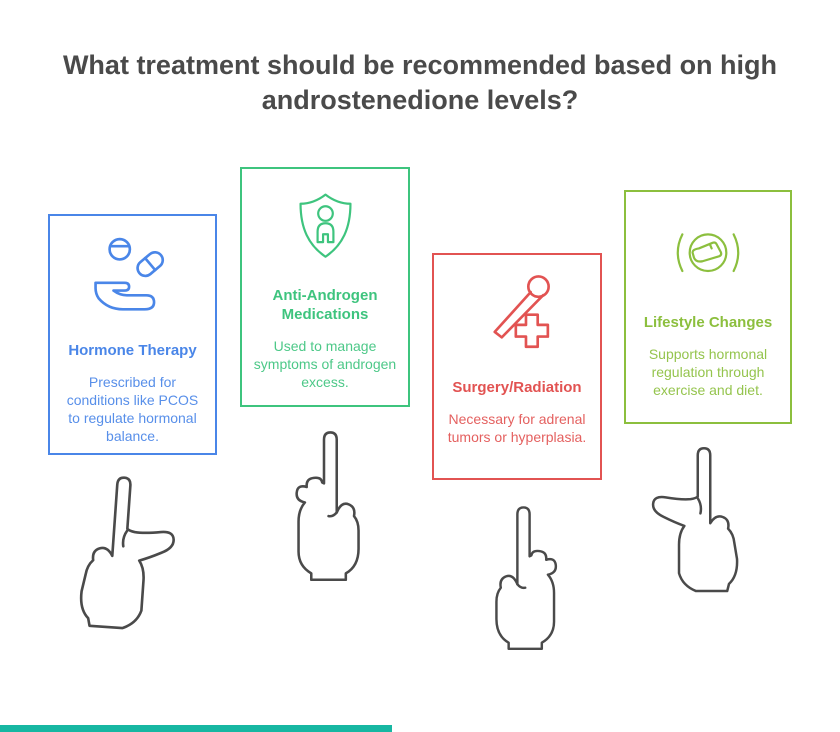 The height and width of the screenshot is (732, 840). Describe the element at coordinates (325, 226) in the screenshot. I see `shield-person-icon` at that location.